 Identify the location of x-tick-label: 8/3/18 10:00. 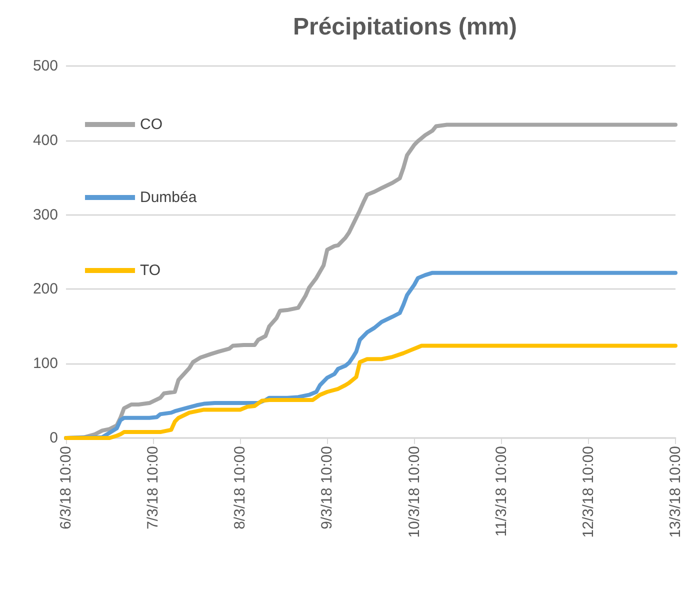
(240, 488).